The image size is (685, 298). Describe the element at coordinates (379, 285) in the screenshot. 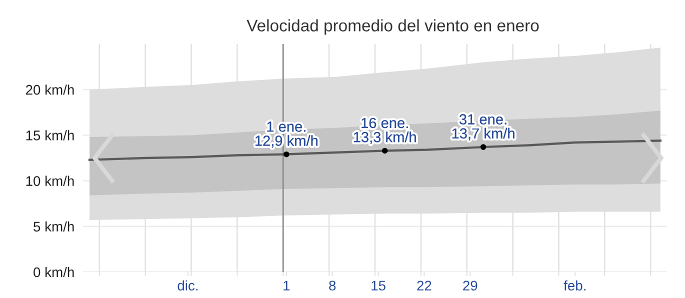

I see `x-tick-label: 15` at that location.